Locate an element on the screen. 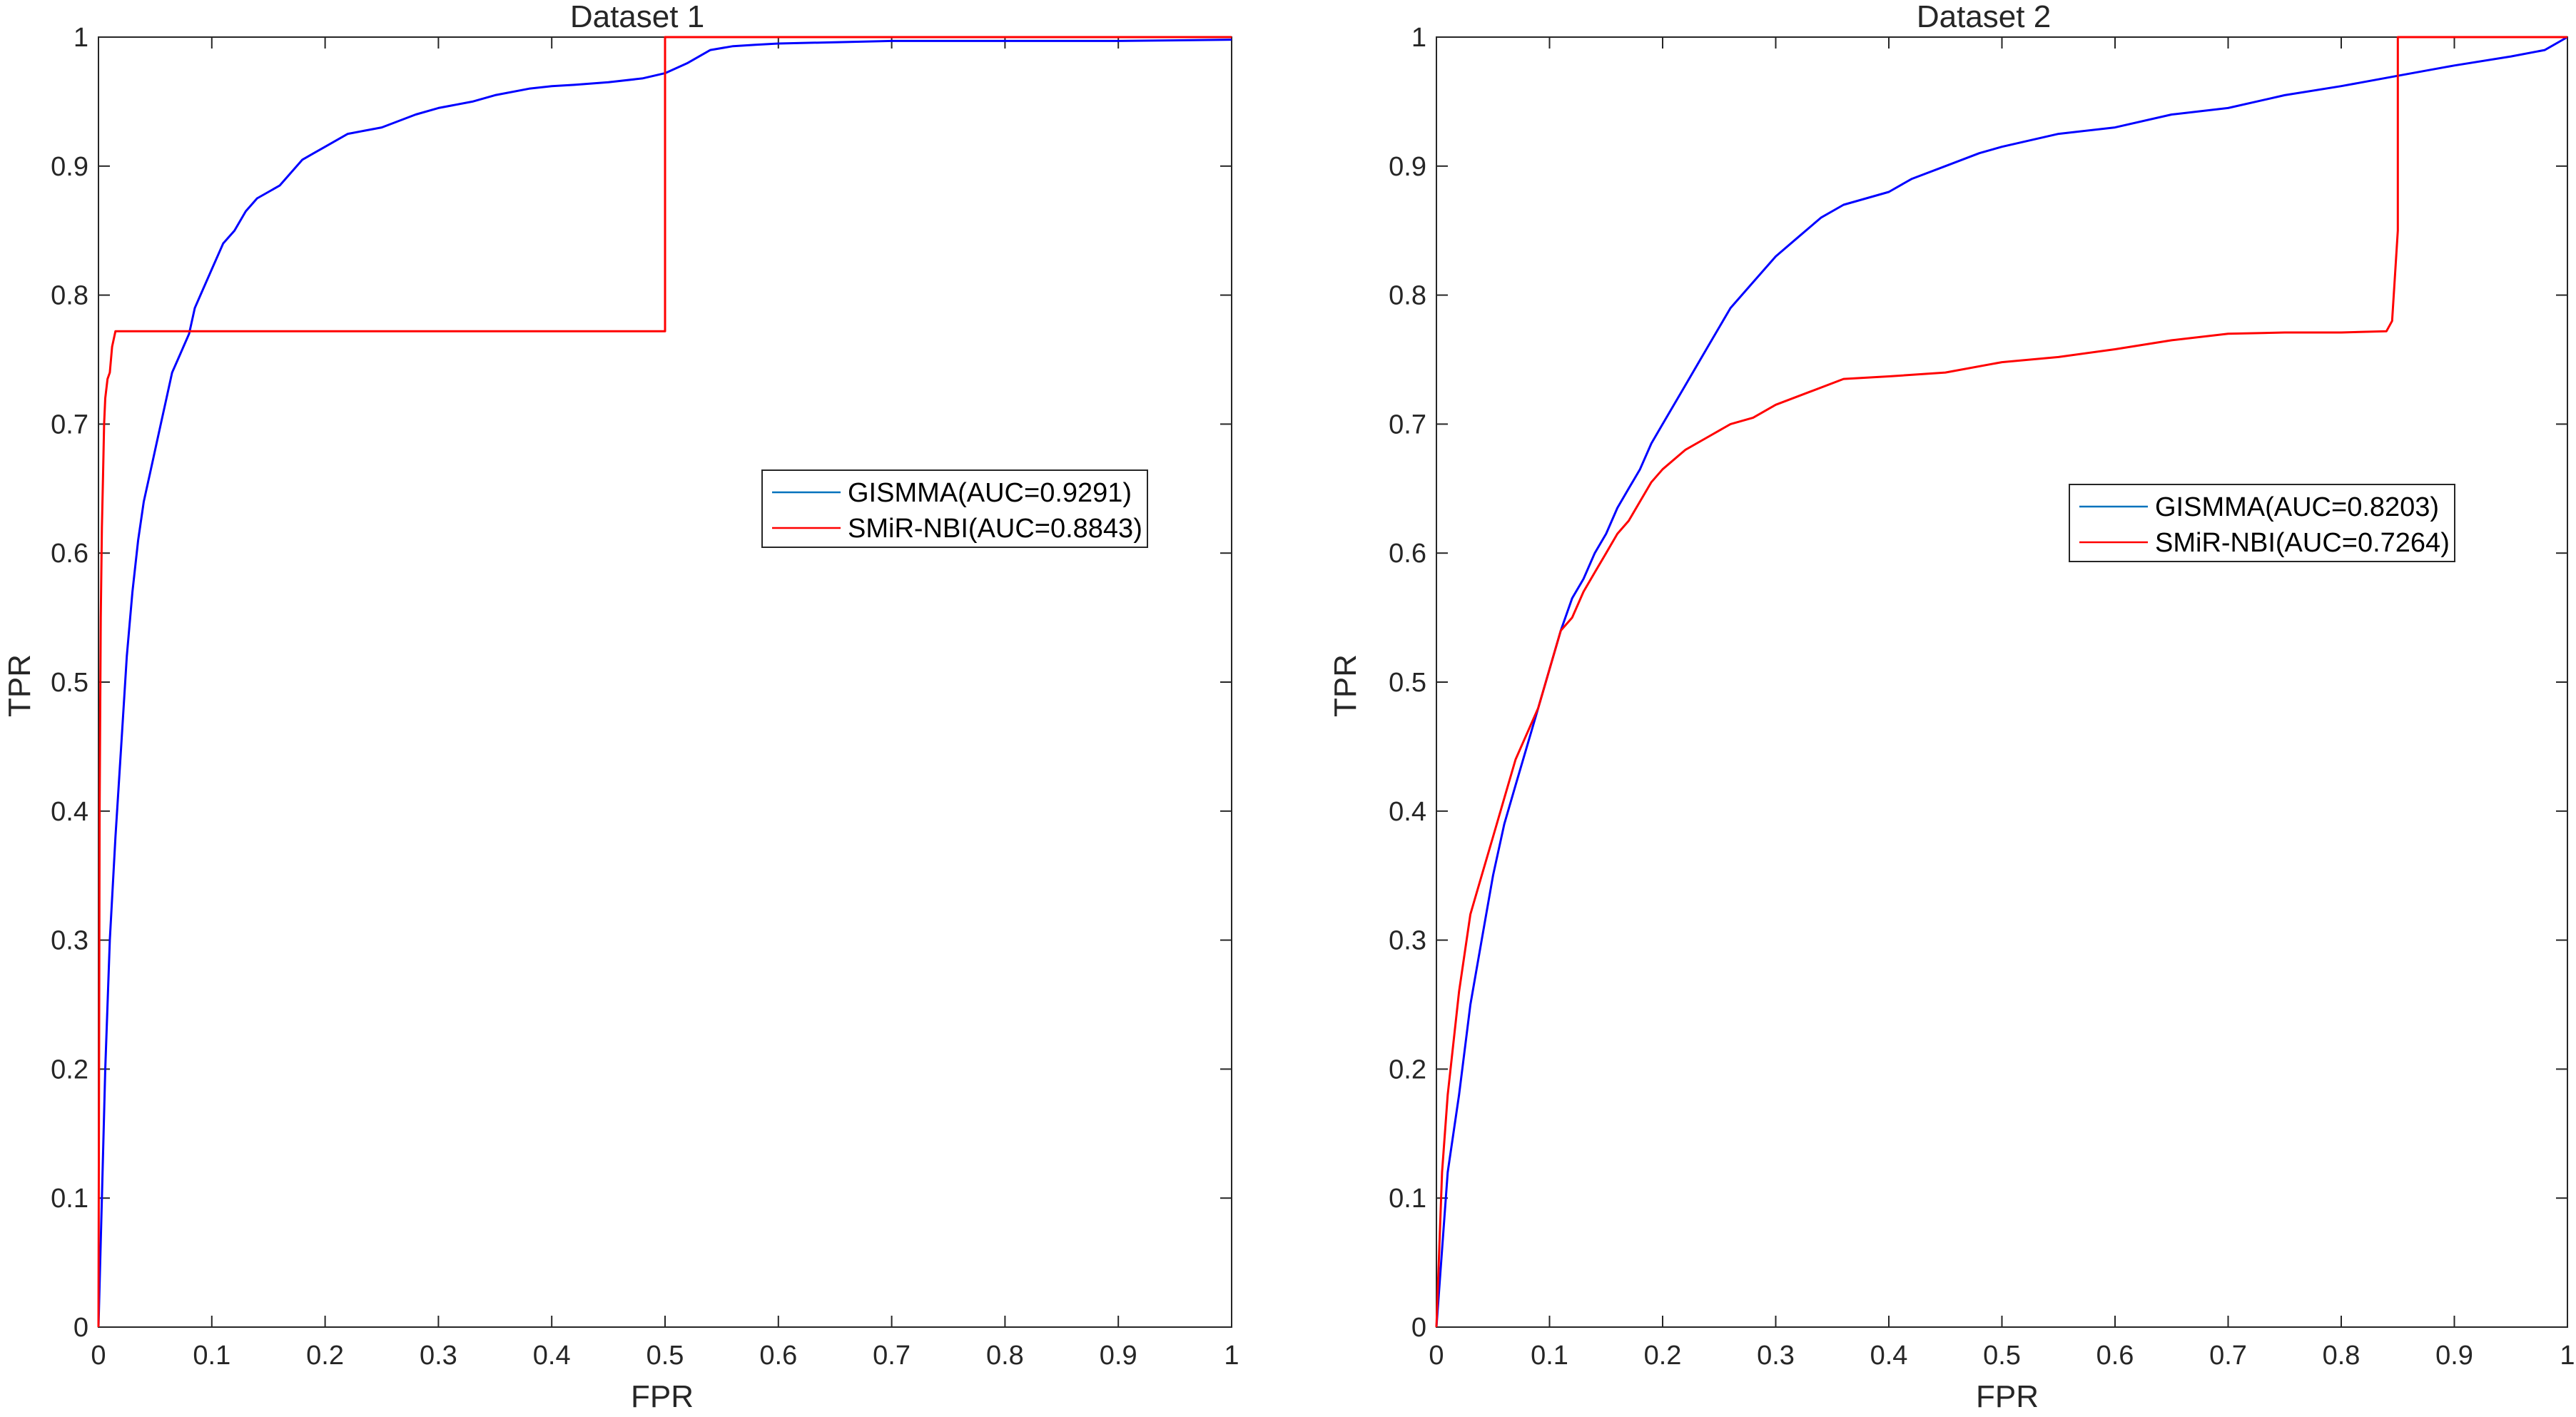 The width and height of the screenshot is (2576, 1417). legend-label-gismma: GISMMA(AUC=0.9291) is located at coordinates (990, 493).